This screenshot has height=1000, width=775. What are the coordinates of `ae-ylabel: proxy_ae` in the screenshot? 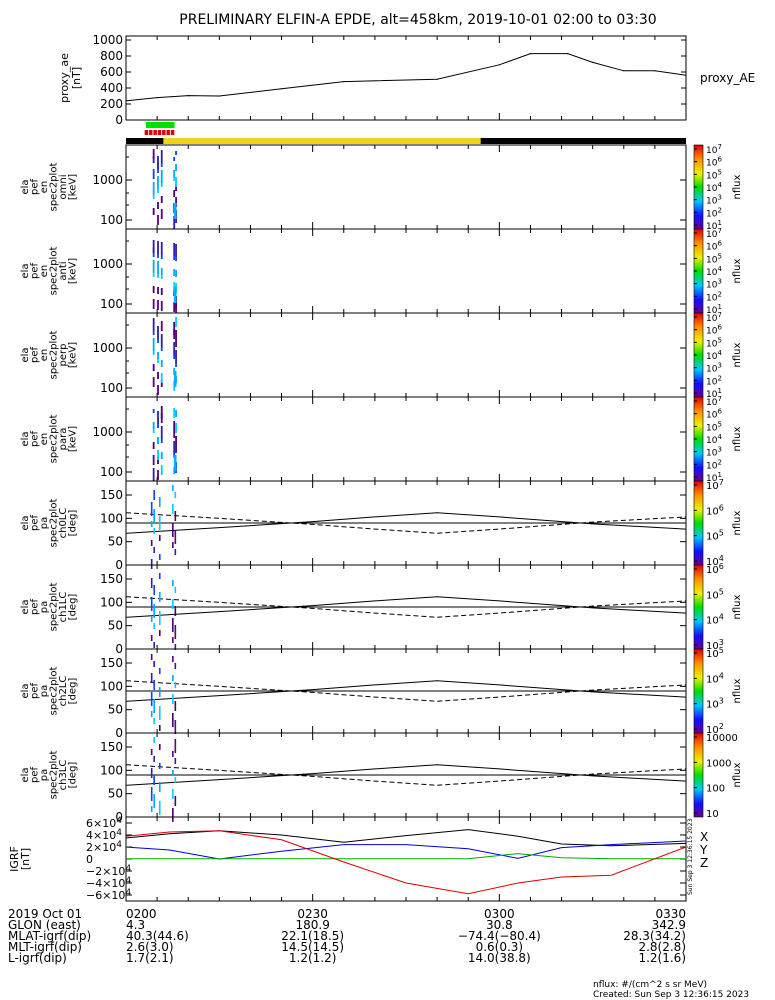 It's located at (64, 78).